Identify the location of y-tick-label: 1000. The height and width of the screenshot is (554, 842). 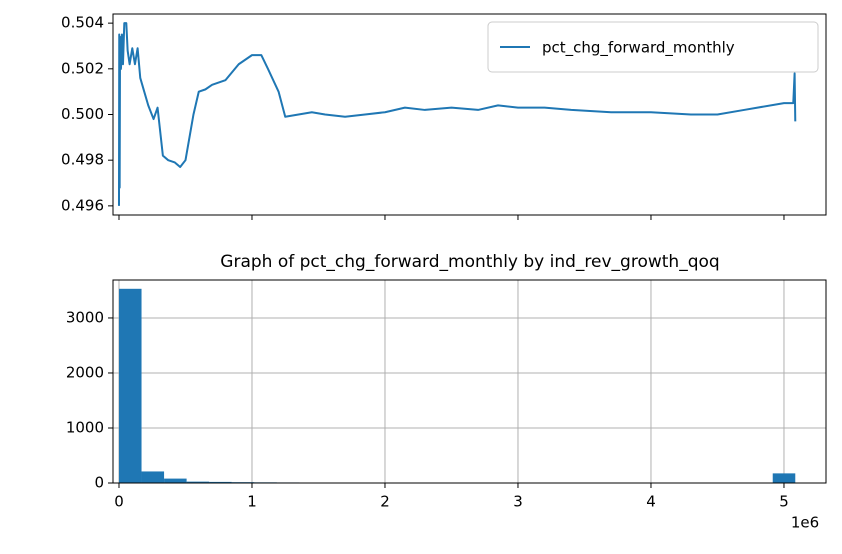
(85, 427).